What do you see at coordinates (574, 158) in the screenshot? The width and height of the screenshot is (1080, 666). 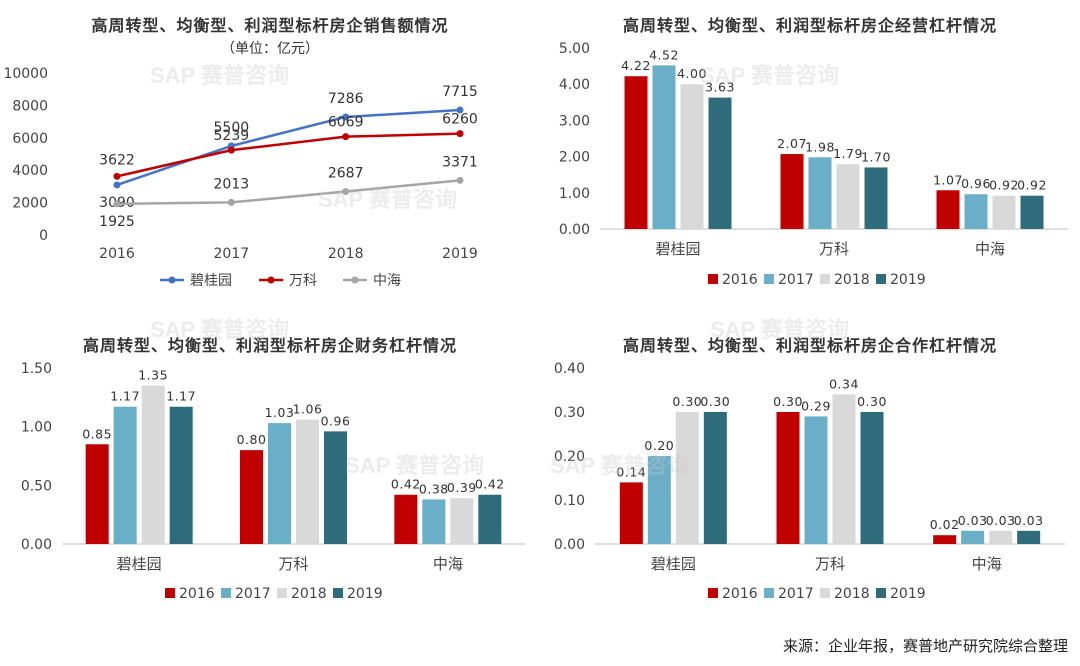 I see `y-tick-label: 2.00` at bounding box center [574, 158].